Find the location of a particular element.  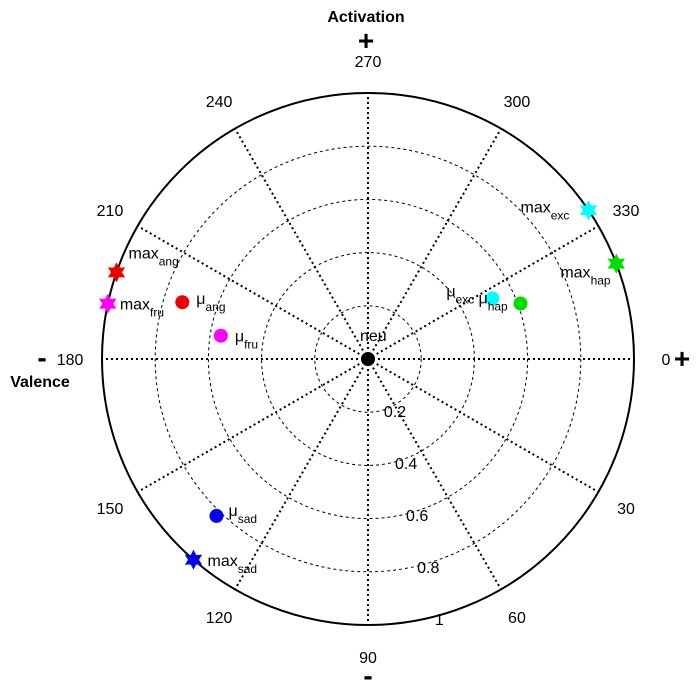

grid-ring is located at coordinates (368, 359).